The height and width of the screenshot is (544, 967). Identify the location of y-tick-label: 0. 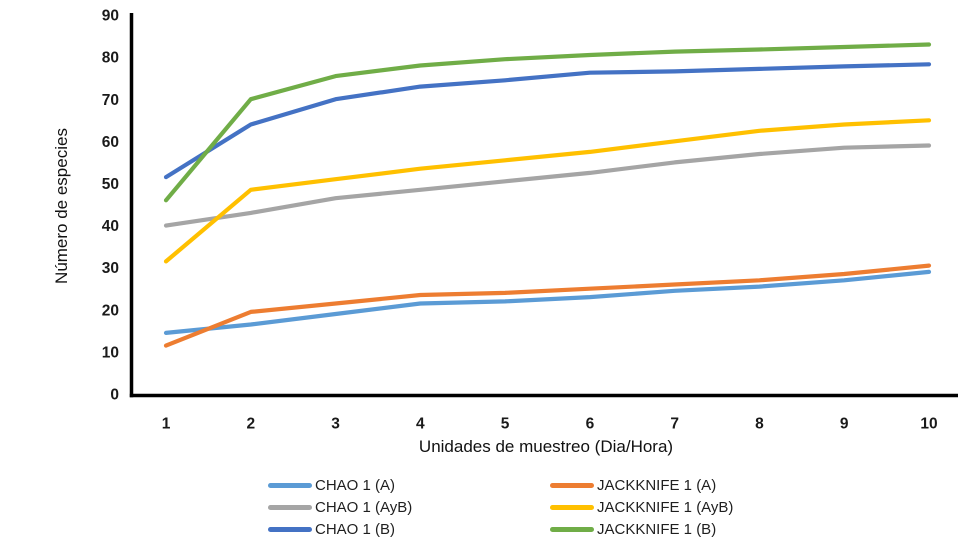
(114, 395).